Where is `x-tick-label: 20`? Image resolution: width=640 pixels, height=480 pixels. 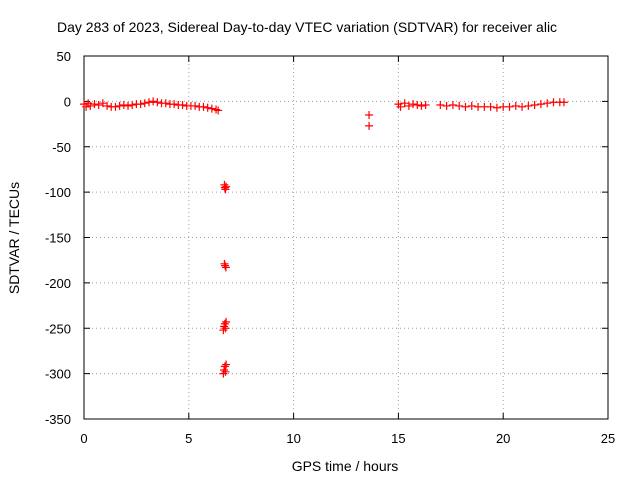
x-tick-label: 20 is located at coordinates (503, 438).